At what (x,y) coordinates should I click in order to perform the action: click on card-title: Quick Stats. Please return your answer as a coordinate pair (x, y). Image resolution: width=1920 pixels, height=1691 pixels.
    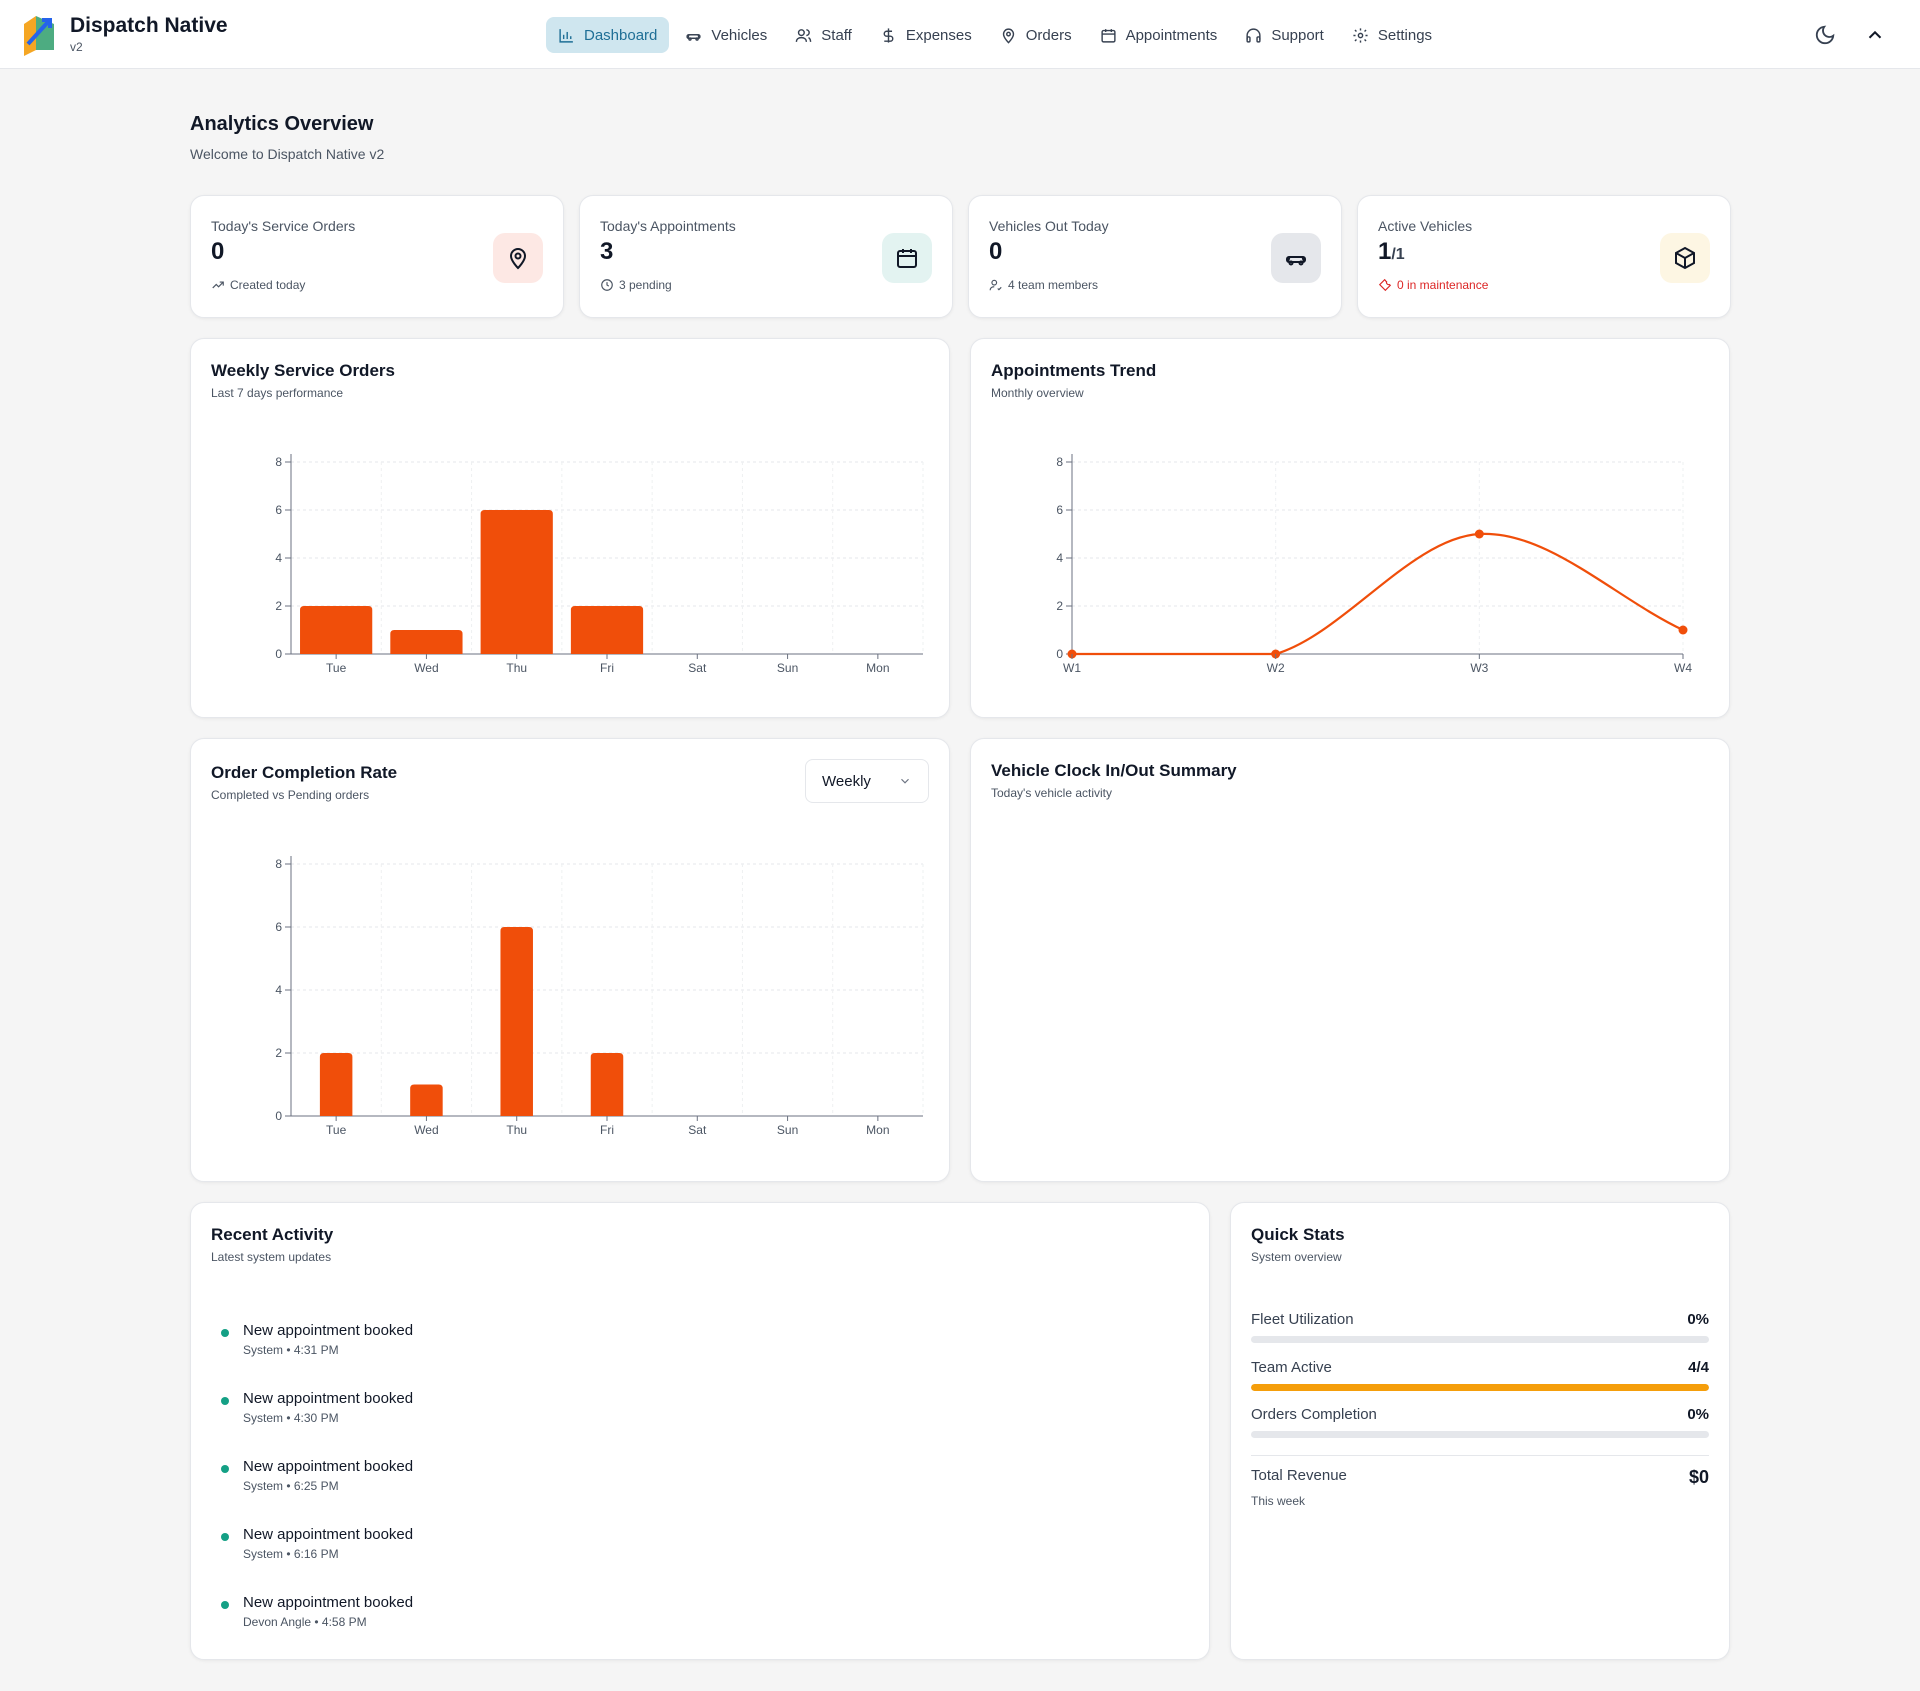
    Looking at the image, I should click on (1298, 1234).